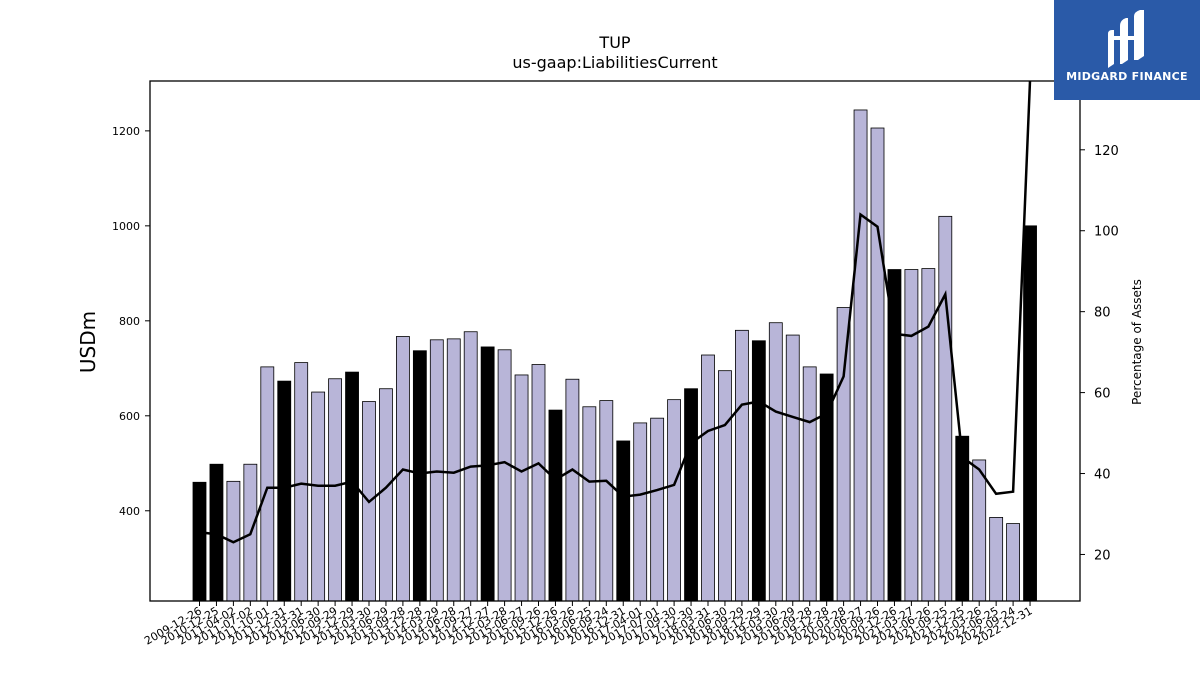  What do you see at coordinates (1127, 76) in the screenshot?
I see `logo-text: MIDGARD FINANCE` at bounding box center [1127, 76].